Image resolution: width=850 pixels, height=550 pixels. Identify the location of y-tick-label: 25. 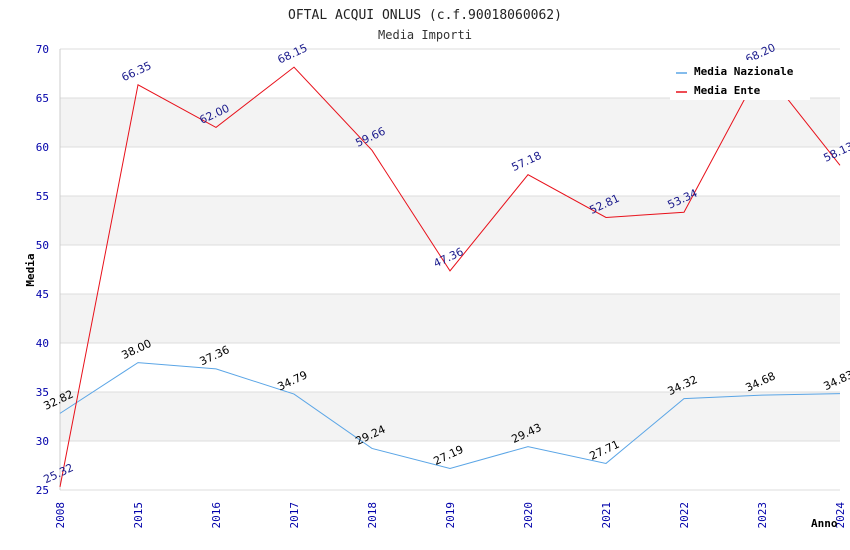
(42, 490).